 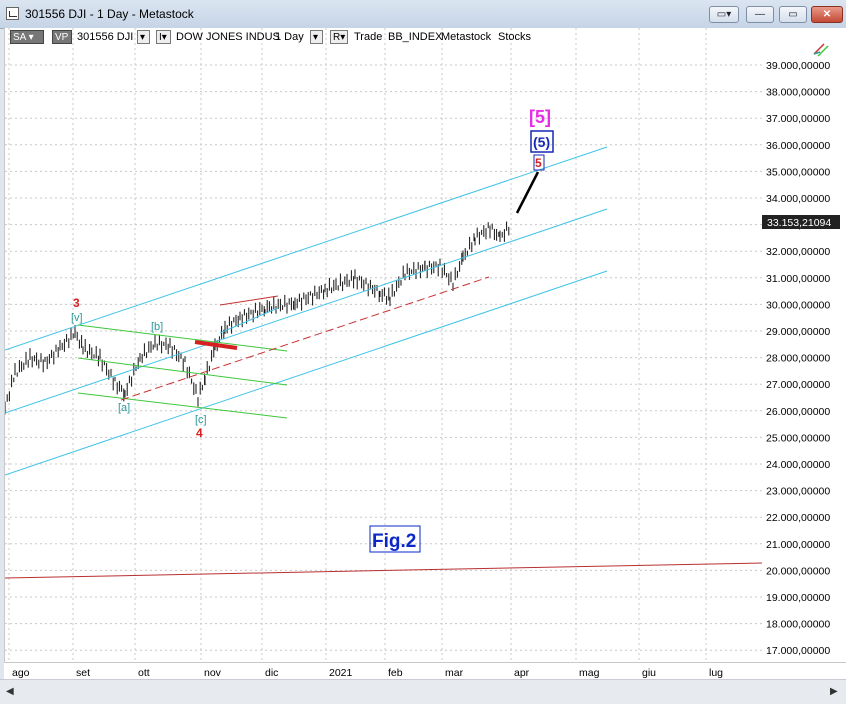 I want to click on red-thick-segment, so click(x=216, y=345).